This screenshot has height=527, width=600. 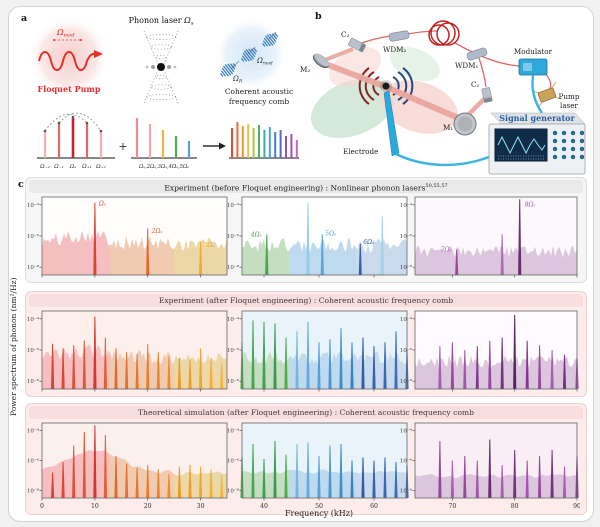 What do you see at coordinates (465, 124) in the screenshot?
I see `mirror-m1-icon` at bounding box center [465, 124].